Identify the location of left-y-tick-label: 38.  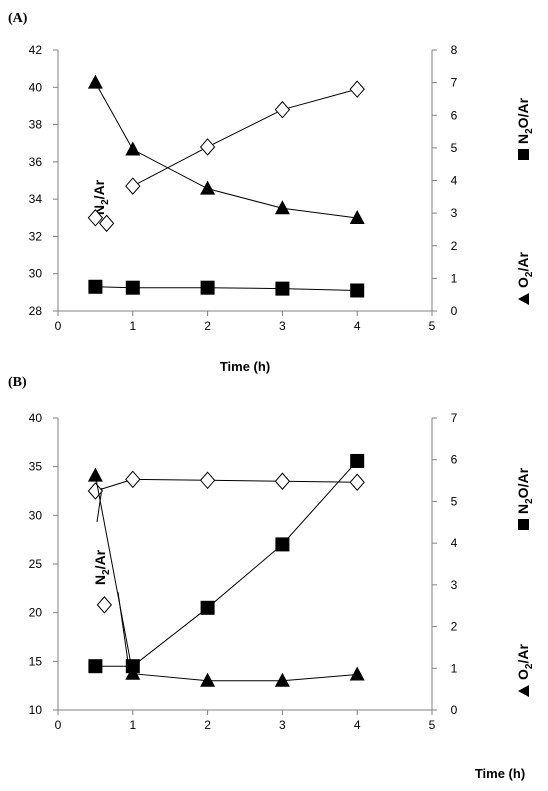
(36, 125).